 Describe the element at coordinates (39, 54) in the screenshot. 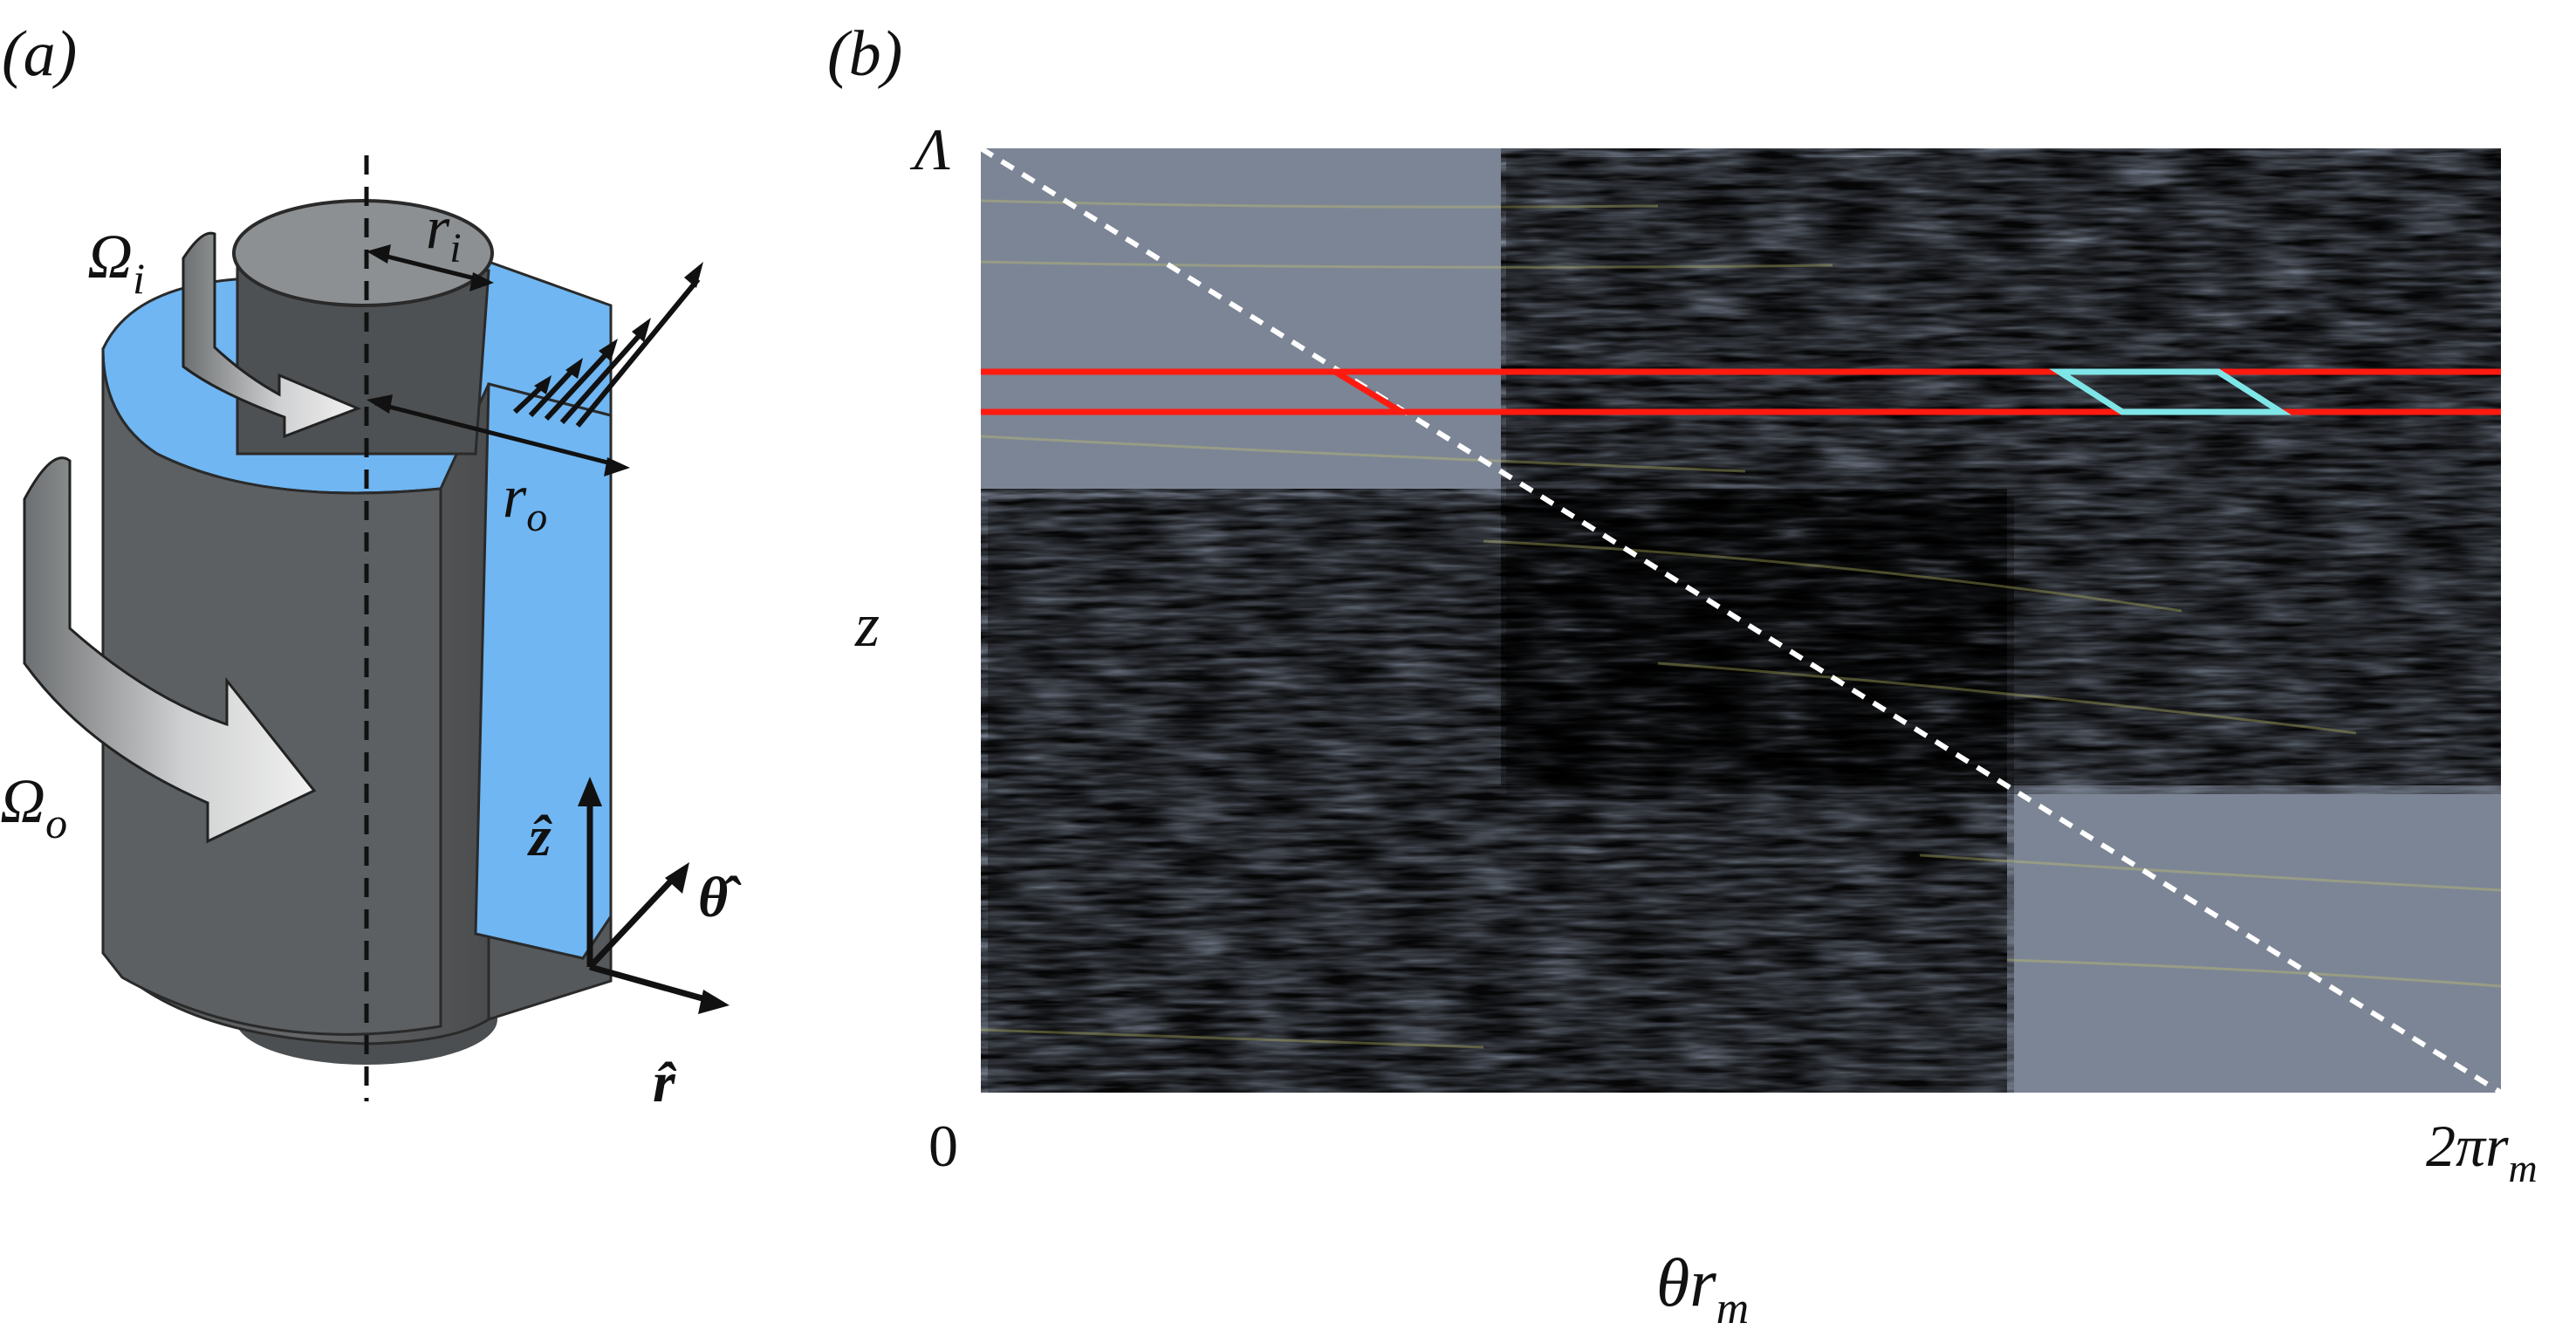

I see `panel-a-label: (a)` at that location.